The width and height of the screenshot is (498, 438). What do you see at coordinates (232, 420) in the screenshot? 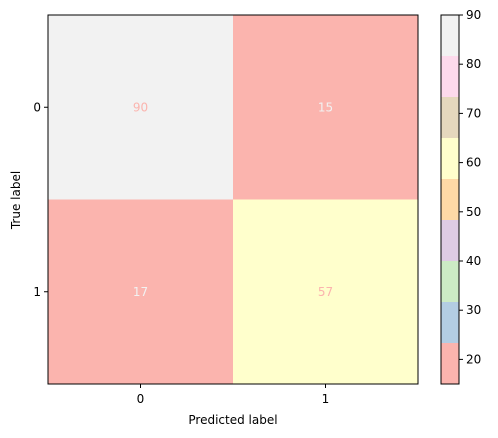
I see `x-axis-label: Predicted label` at bounding box center [232, 420].